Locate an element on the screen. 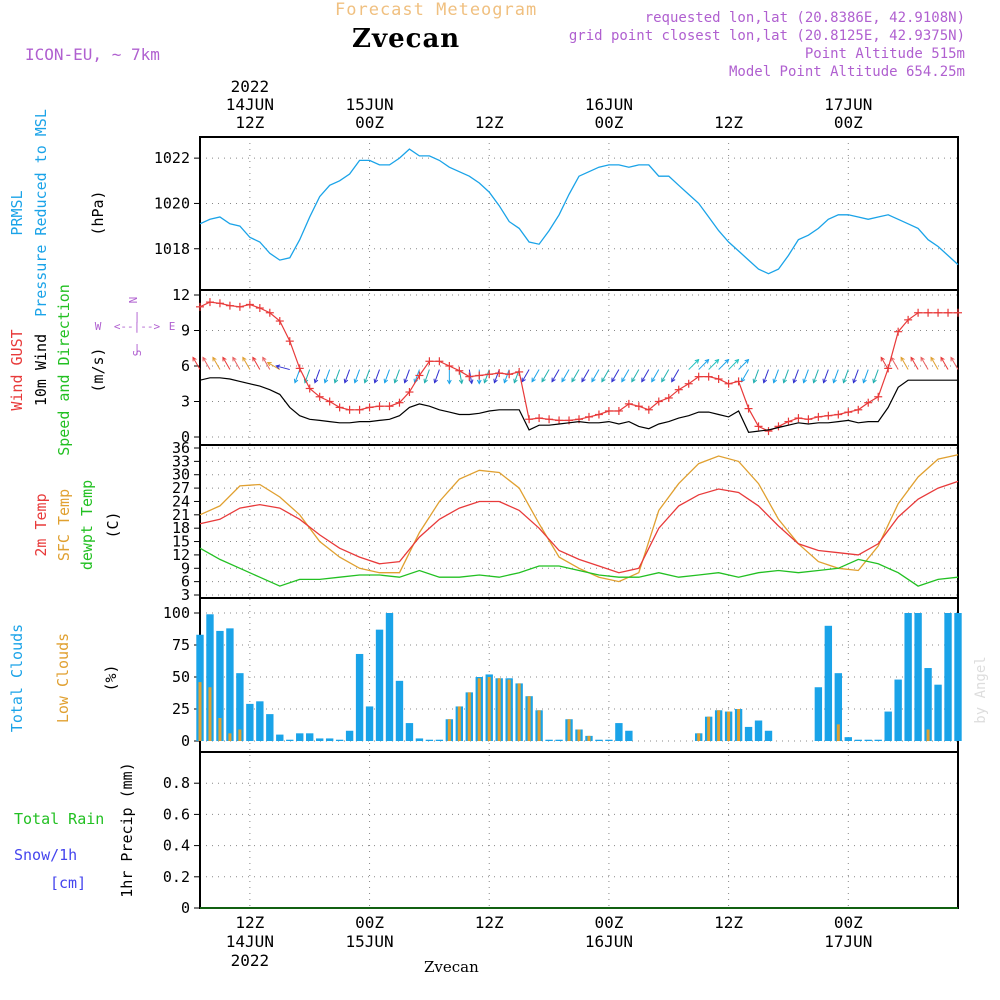  wind-unit: (m/s) is located at coordinates (98, 369).